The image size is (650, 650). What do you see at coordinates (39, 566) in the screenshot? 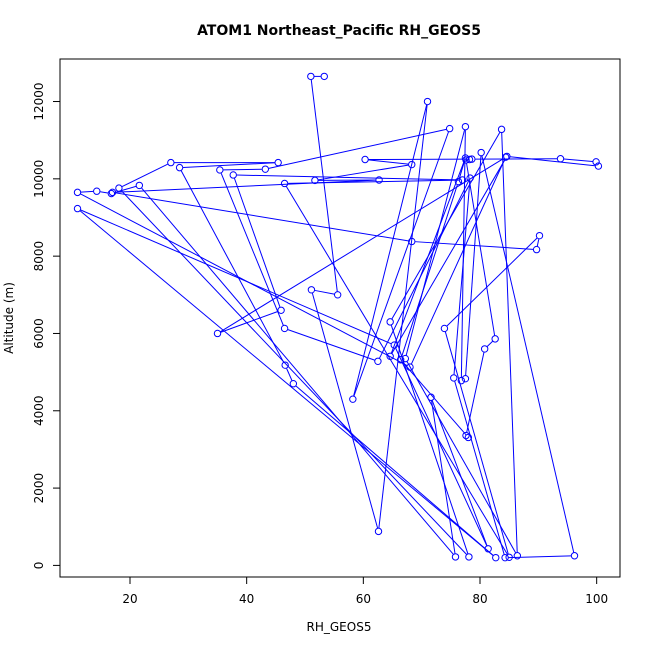
I see `y-tick-label: 0` at bounding box center [39, 566].